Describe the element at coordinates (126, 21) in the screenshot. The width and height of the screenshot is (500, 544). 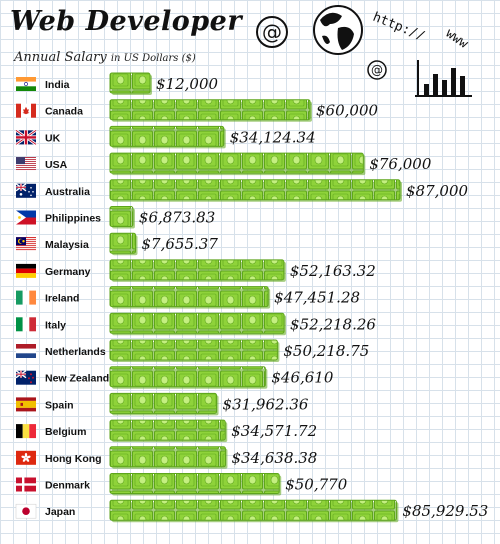
I see `chart-title: Web Developer` at that location.